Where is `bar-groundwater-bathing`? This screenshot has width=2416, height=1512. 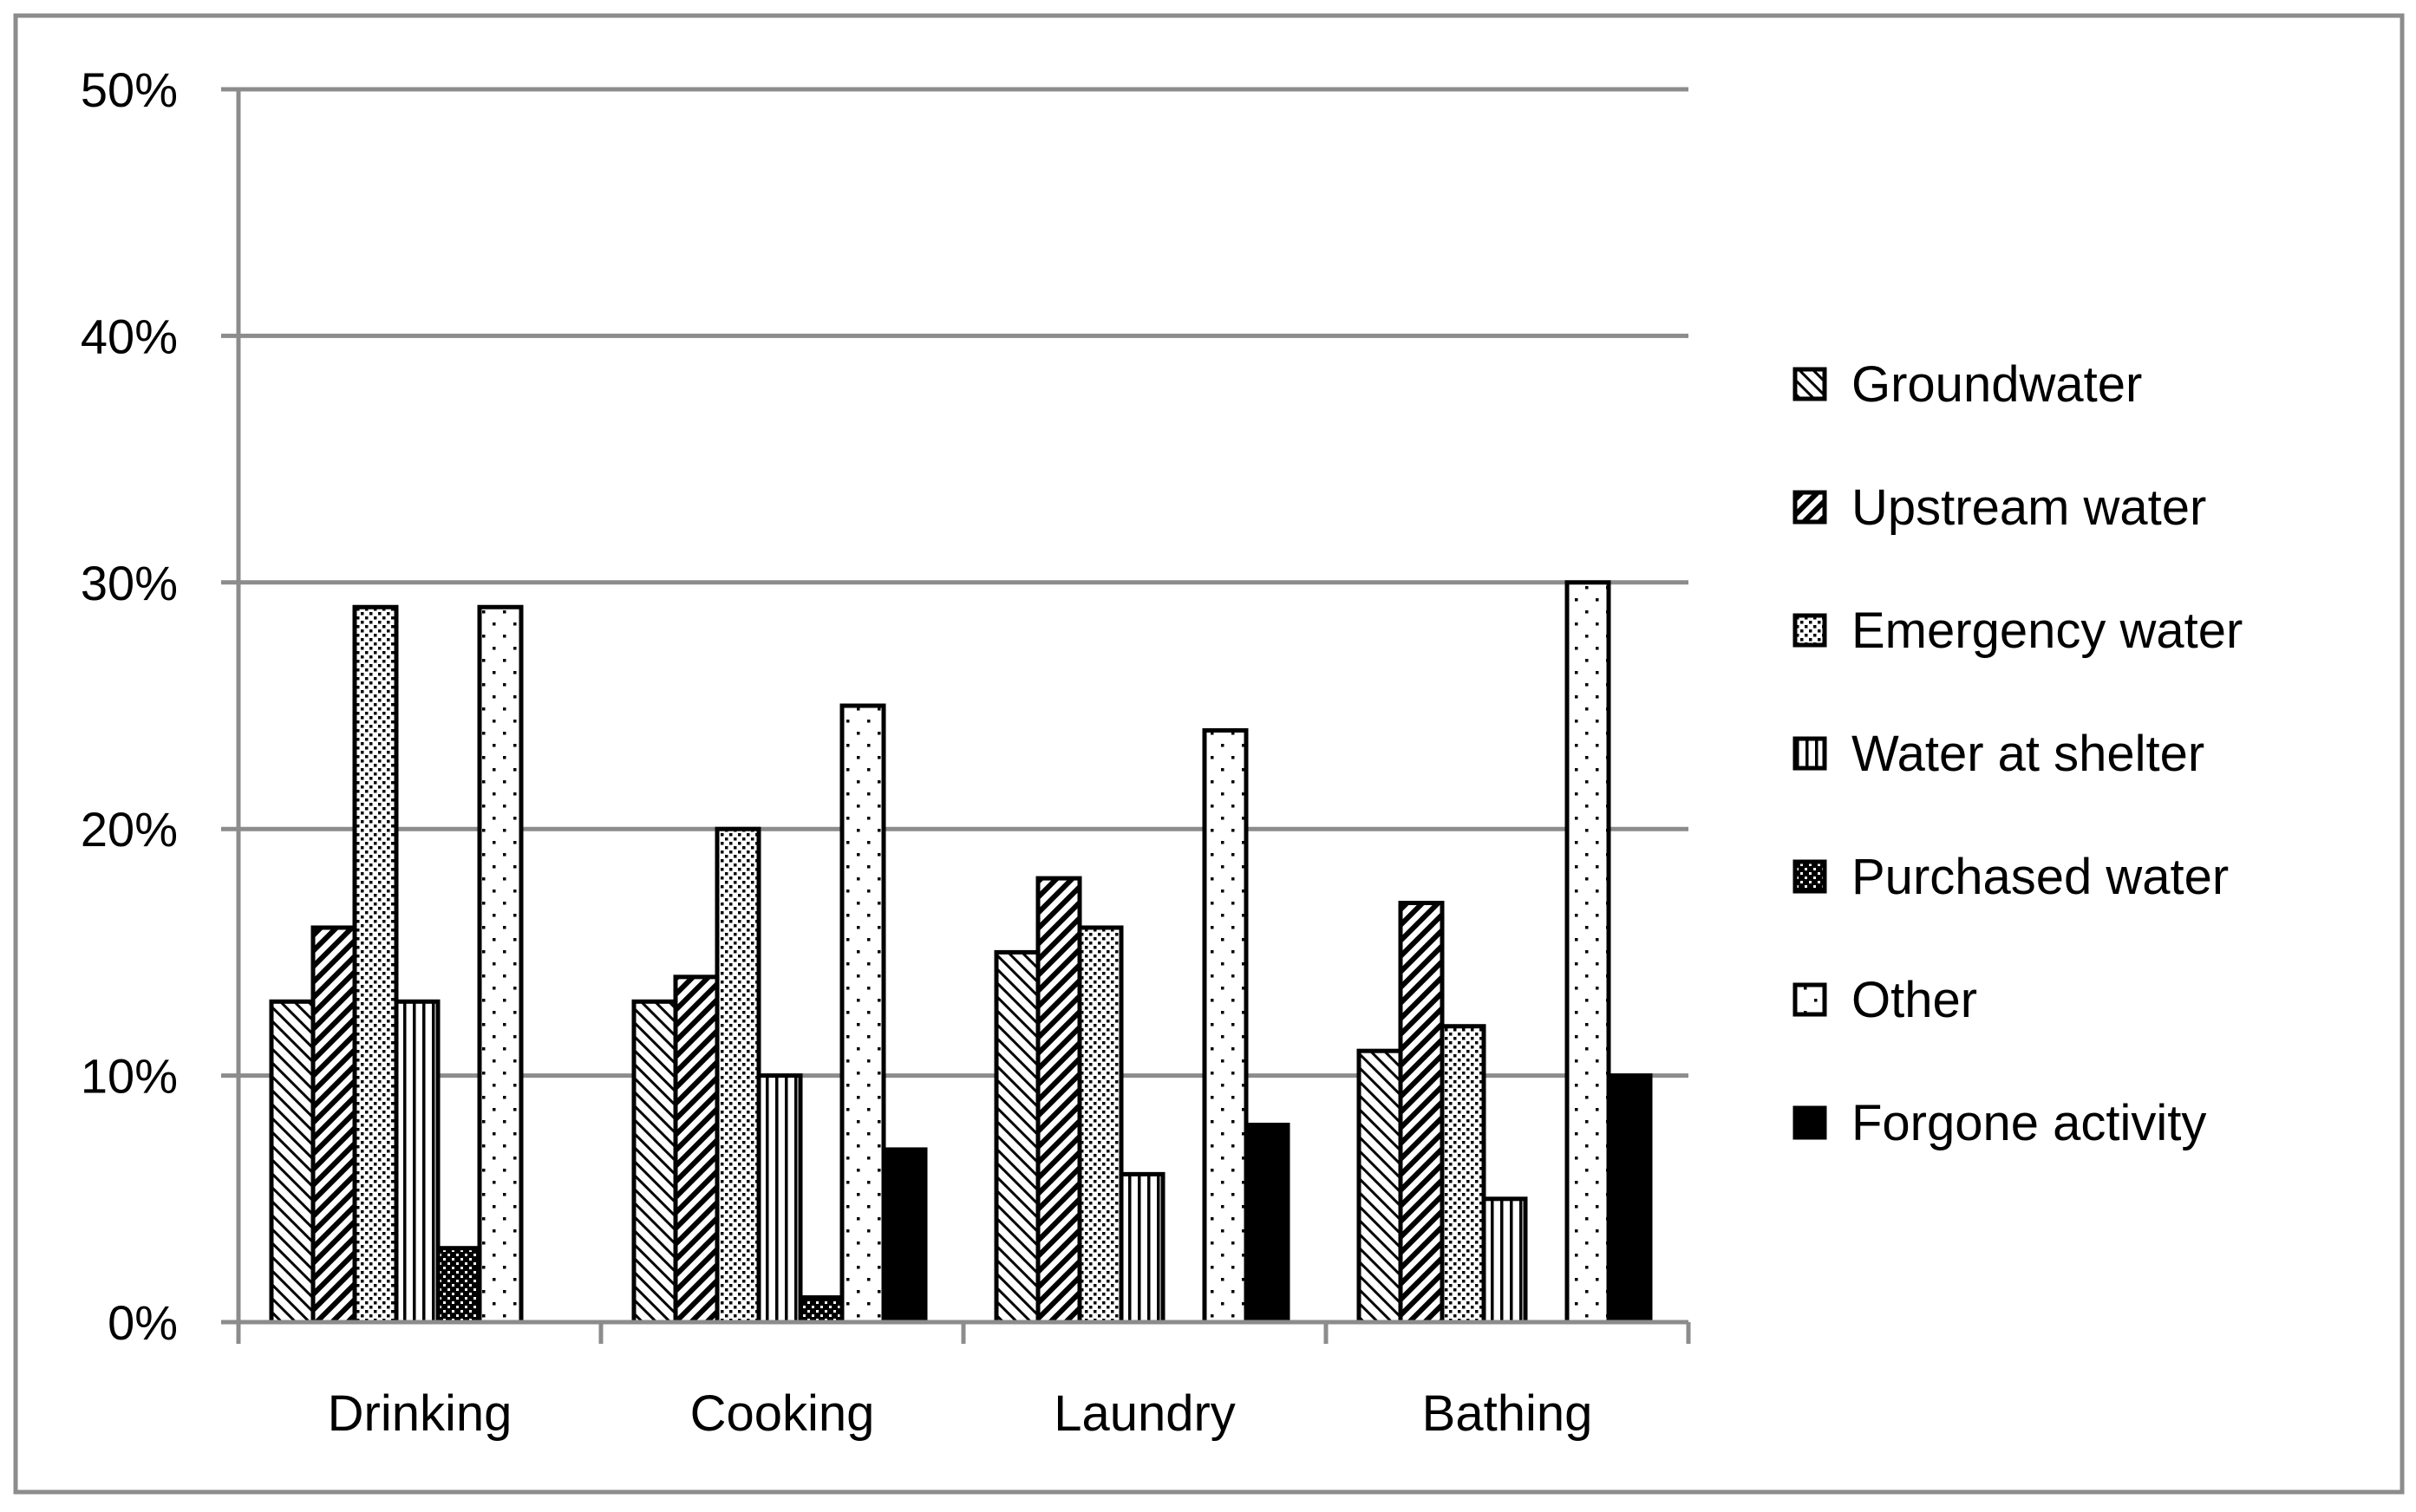 bar-groundwater-bathing is located at coordinates (1380, 1187).